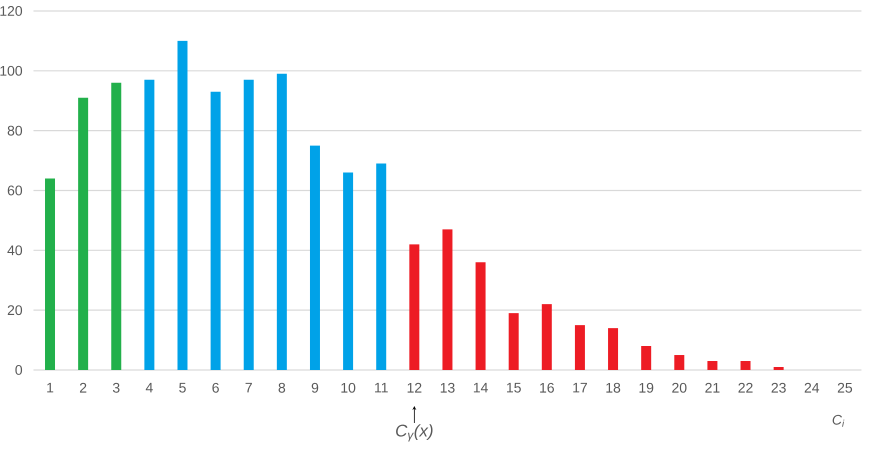 This screenshot has height=453, width=880. What do you see at coordinates (580, 387) in the screenshot?
I see `x-tick-label: 17` at bounding box center [580, 387].